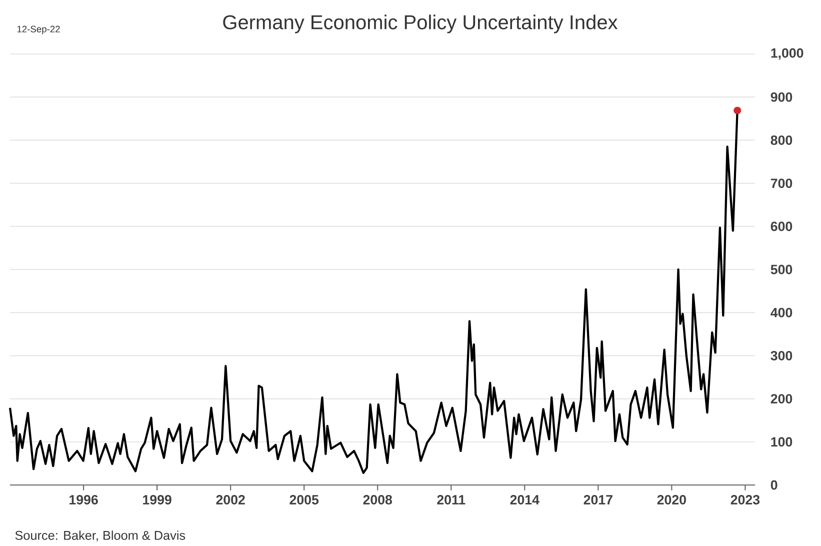  I want to click on x-tick-label: 2005, so click(304, 499).